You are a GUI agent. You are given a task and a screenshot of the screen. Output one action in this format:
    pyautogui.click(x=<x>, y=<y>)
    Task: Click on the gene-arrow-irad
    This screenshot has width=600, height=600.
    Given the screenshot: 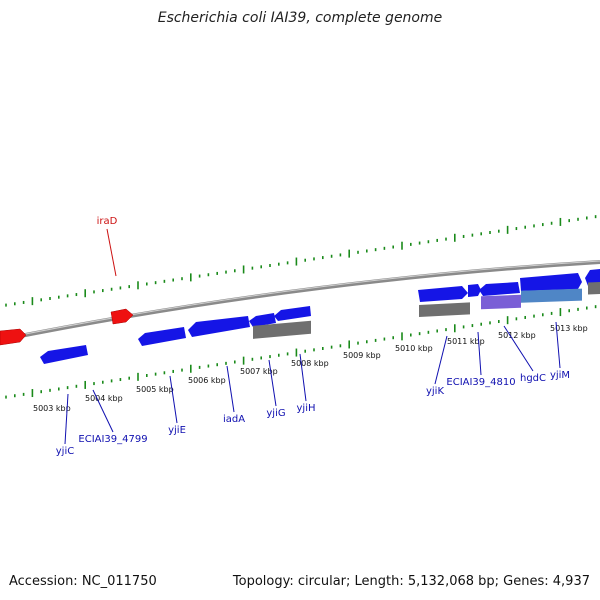 What is the action you would take?
    pyautogui.click(x=122, y=316)
    